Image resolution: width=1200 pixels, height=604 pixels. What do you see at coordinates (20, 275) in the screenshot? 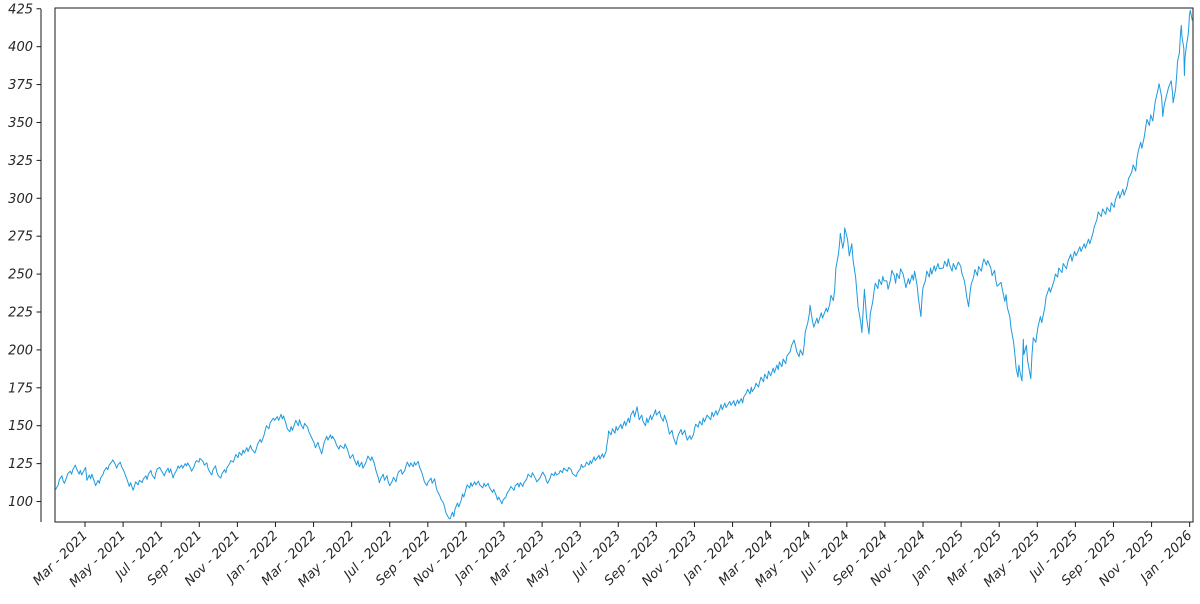
I see `y-tick-label: 250` at bounding box center [20, 275].